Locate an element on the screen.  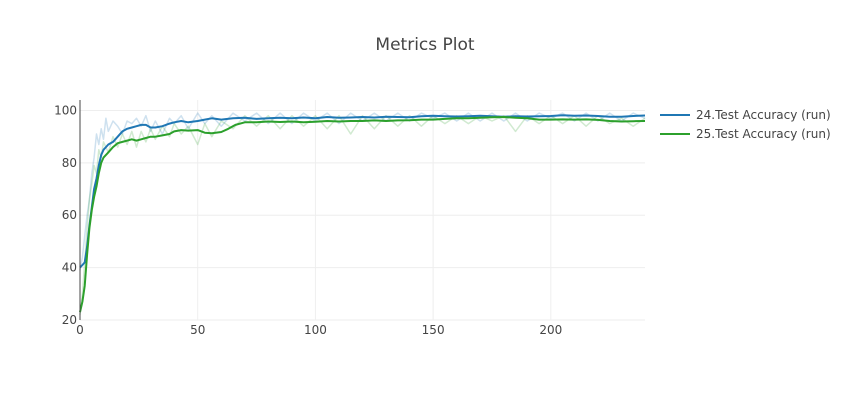
y-tick-label: 80 is located at coordinates (69, 163).